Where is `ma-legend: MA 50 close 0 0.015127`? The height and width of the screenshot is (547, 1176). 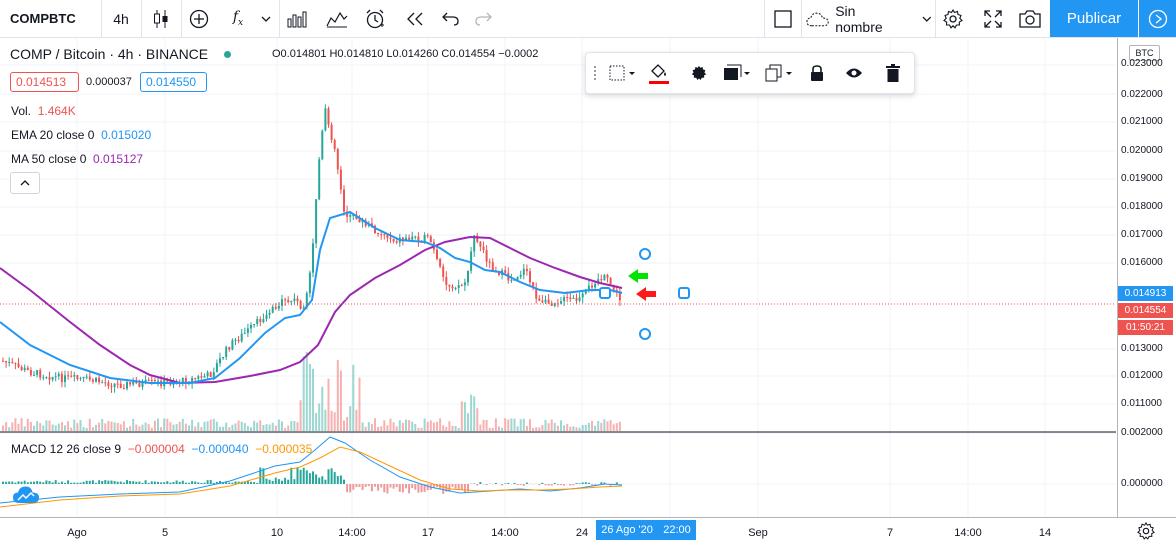 ma-legend: MA 50 close 0 0.015127 is located at coordinates (77, 159).